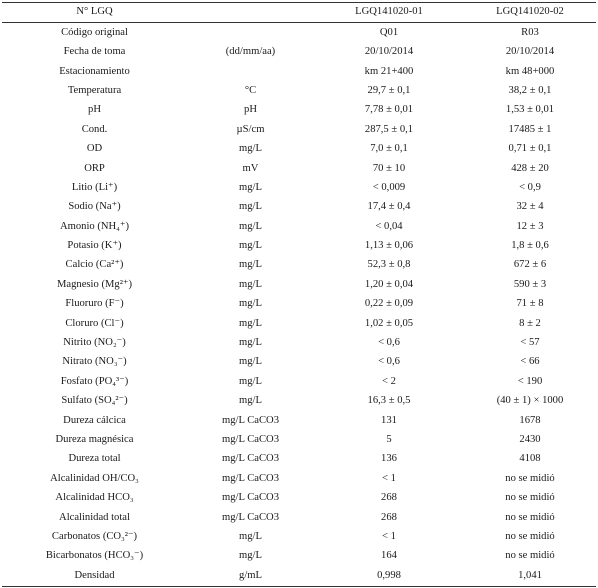  What do you see at coordinates (299, 207) in the screenshot?
I see `table-row: Sodio (Na⁺) mg/L 17,4 ± 0,4 32 ± 4` at bounding box center [299, 207].